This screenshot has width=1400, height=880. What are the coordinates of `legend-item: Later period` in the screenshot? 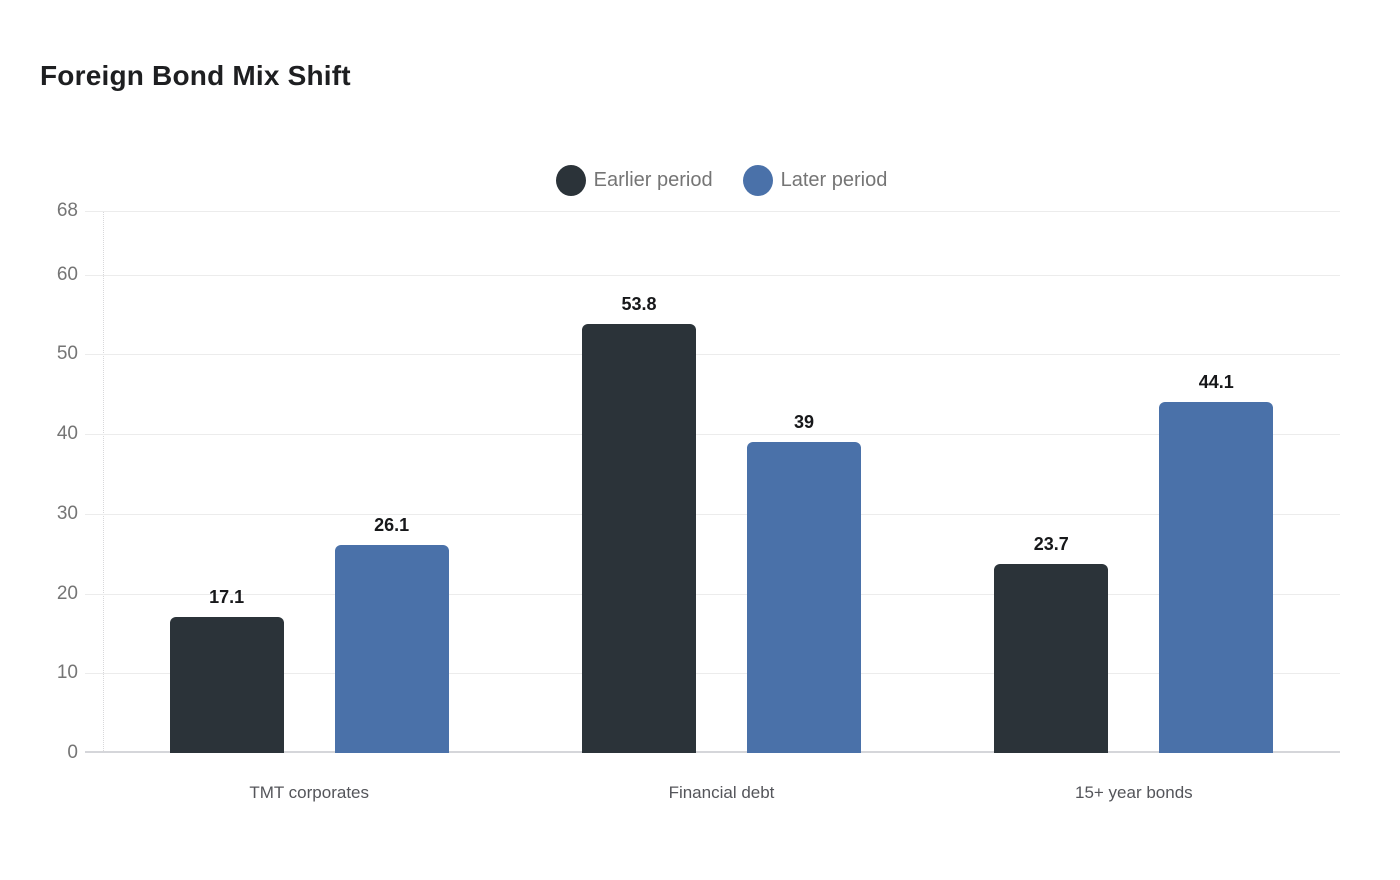 It's located at (815, 180).